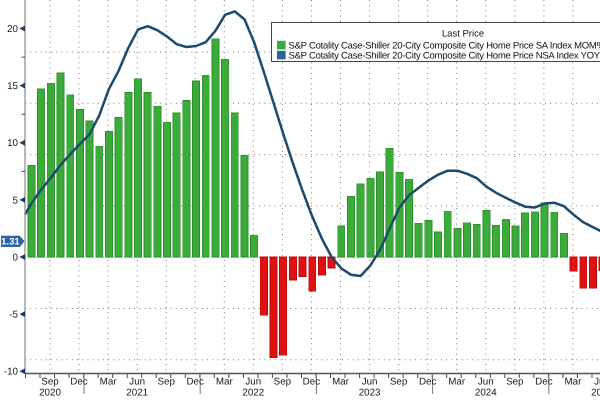 The image size is (600, 405). What do you see at coordinates (595, 393) in the screenshot?
I see `svg-text: 2025` at bounding box center [595, 393].